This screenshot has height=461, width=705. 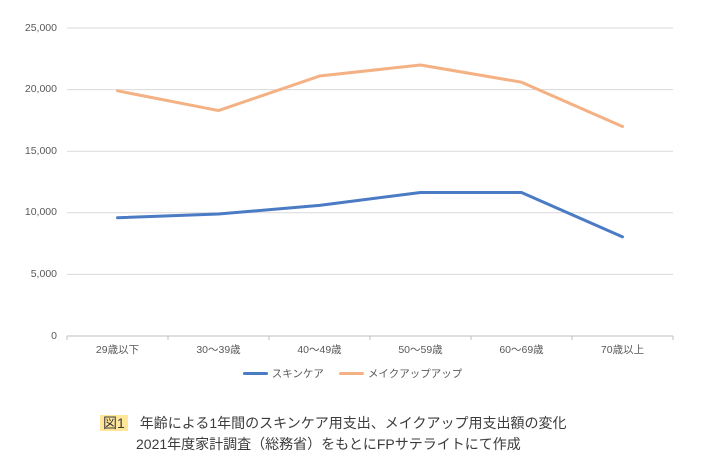 What do you see at coordinates (622, 350) in the screenshot?
I see `x-axis-category-label: 70歳以上` at bounding box center [622, 350].